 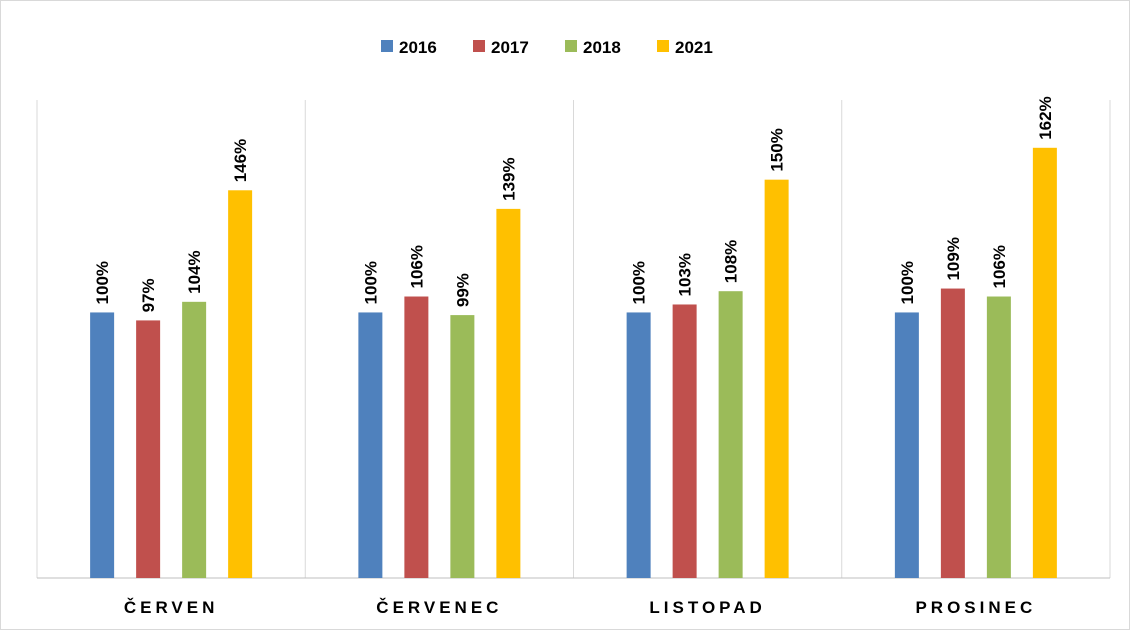 I want to click on legend-label: 2017, so click(x=510, y=47).